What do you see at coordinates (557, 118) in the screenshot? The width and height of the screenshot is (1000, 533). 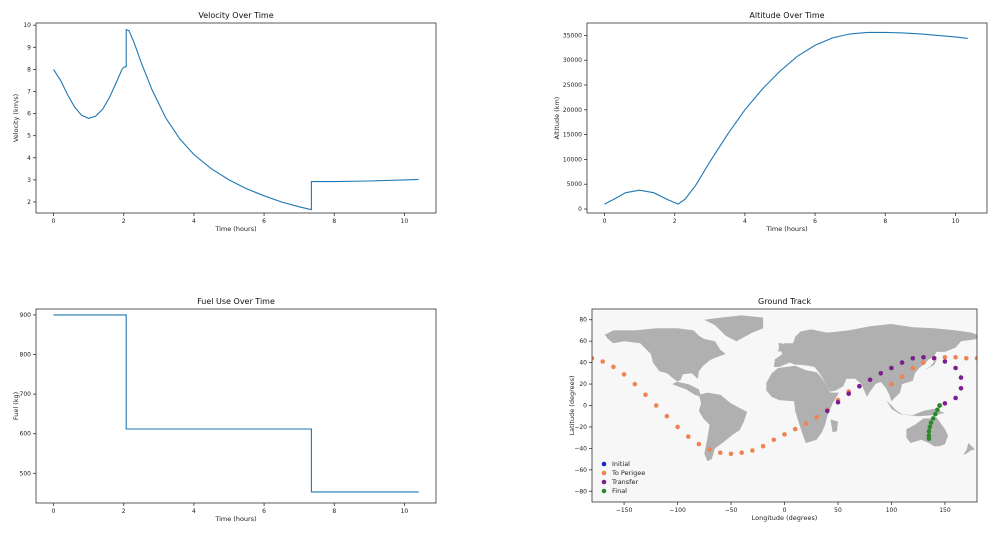 I see `y-axis-label: Altitude (km)` at bounding box center [557, 118].